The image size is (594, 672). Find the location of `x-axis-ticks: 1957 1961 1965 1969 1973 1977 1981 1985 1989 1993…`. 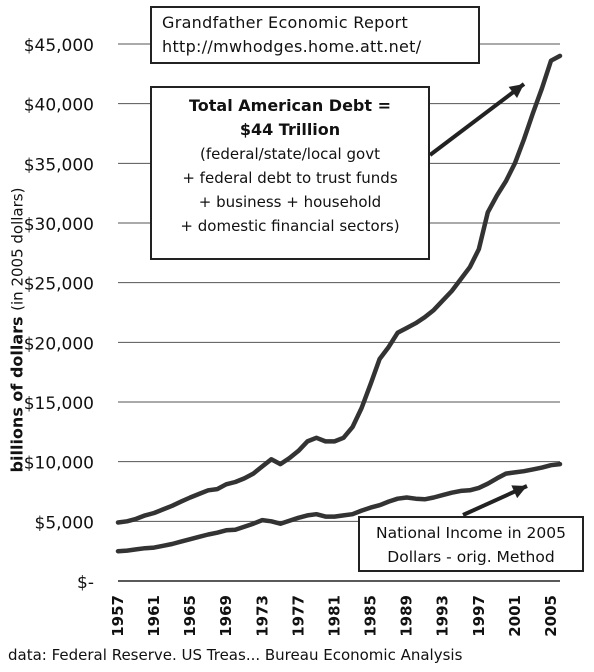

x-axis-ticks: 1957 1961 1965 1969 1973 1977 1981 1985 1989 1993… is located at coordinates (334, 616).